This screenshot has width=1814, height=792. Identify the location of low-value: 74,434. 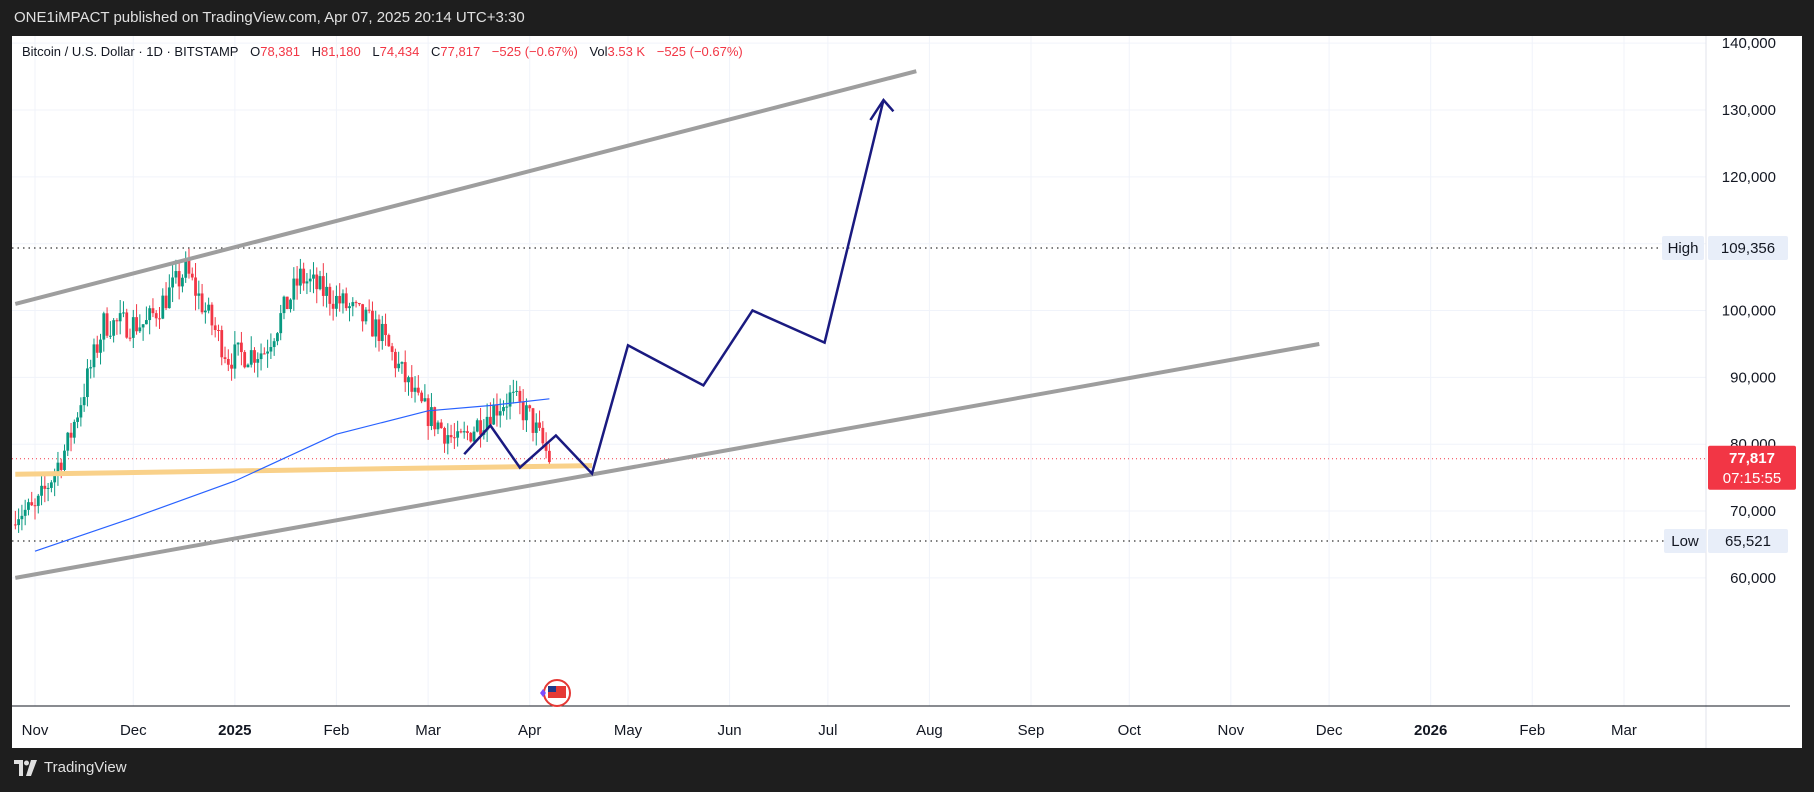
(399, 51).